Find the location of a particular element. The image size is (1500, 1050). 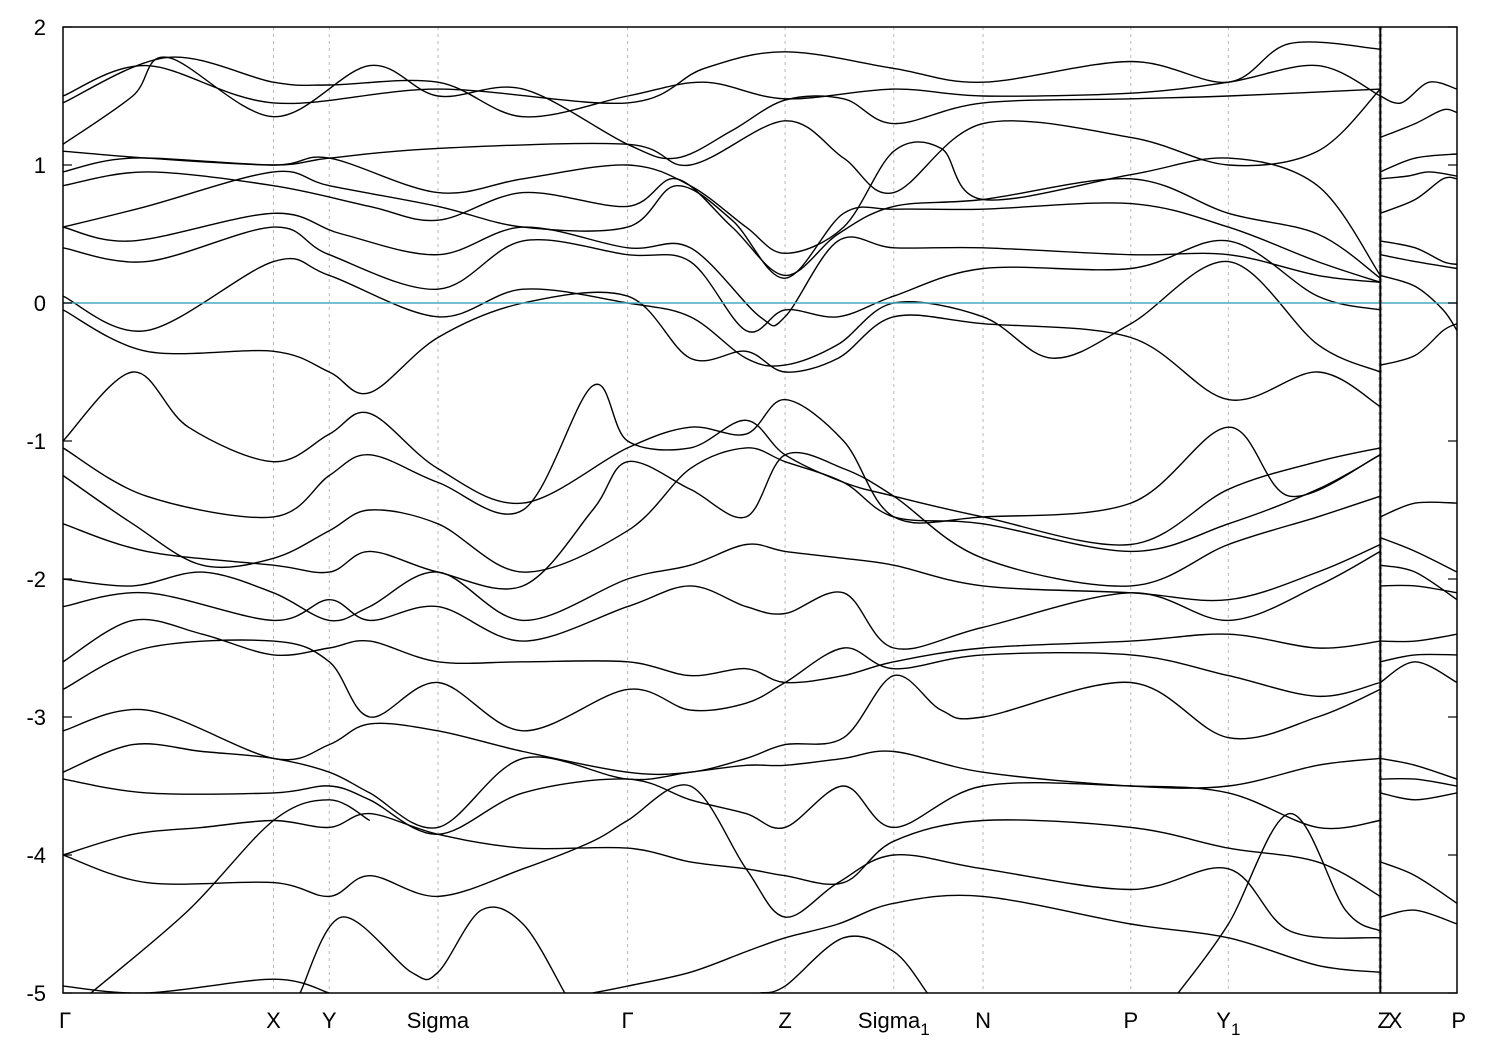

x-tick-label-12: P is located at coordinates (1458, 1020).